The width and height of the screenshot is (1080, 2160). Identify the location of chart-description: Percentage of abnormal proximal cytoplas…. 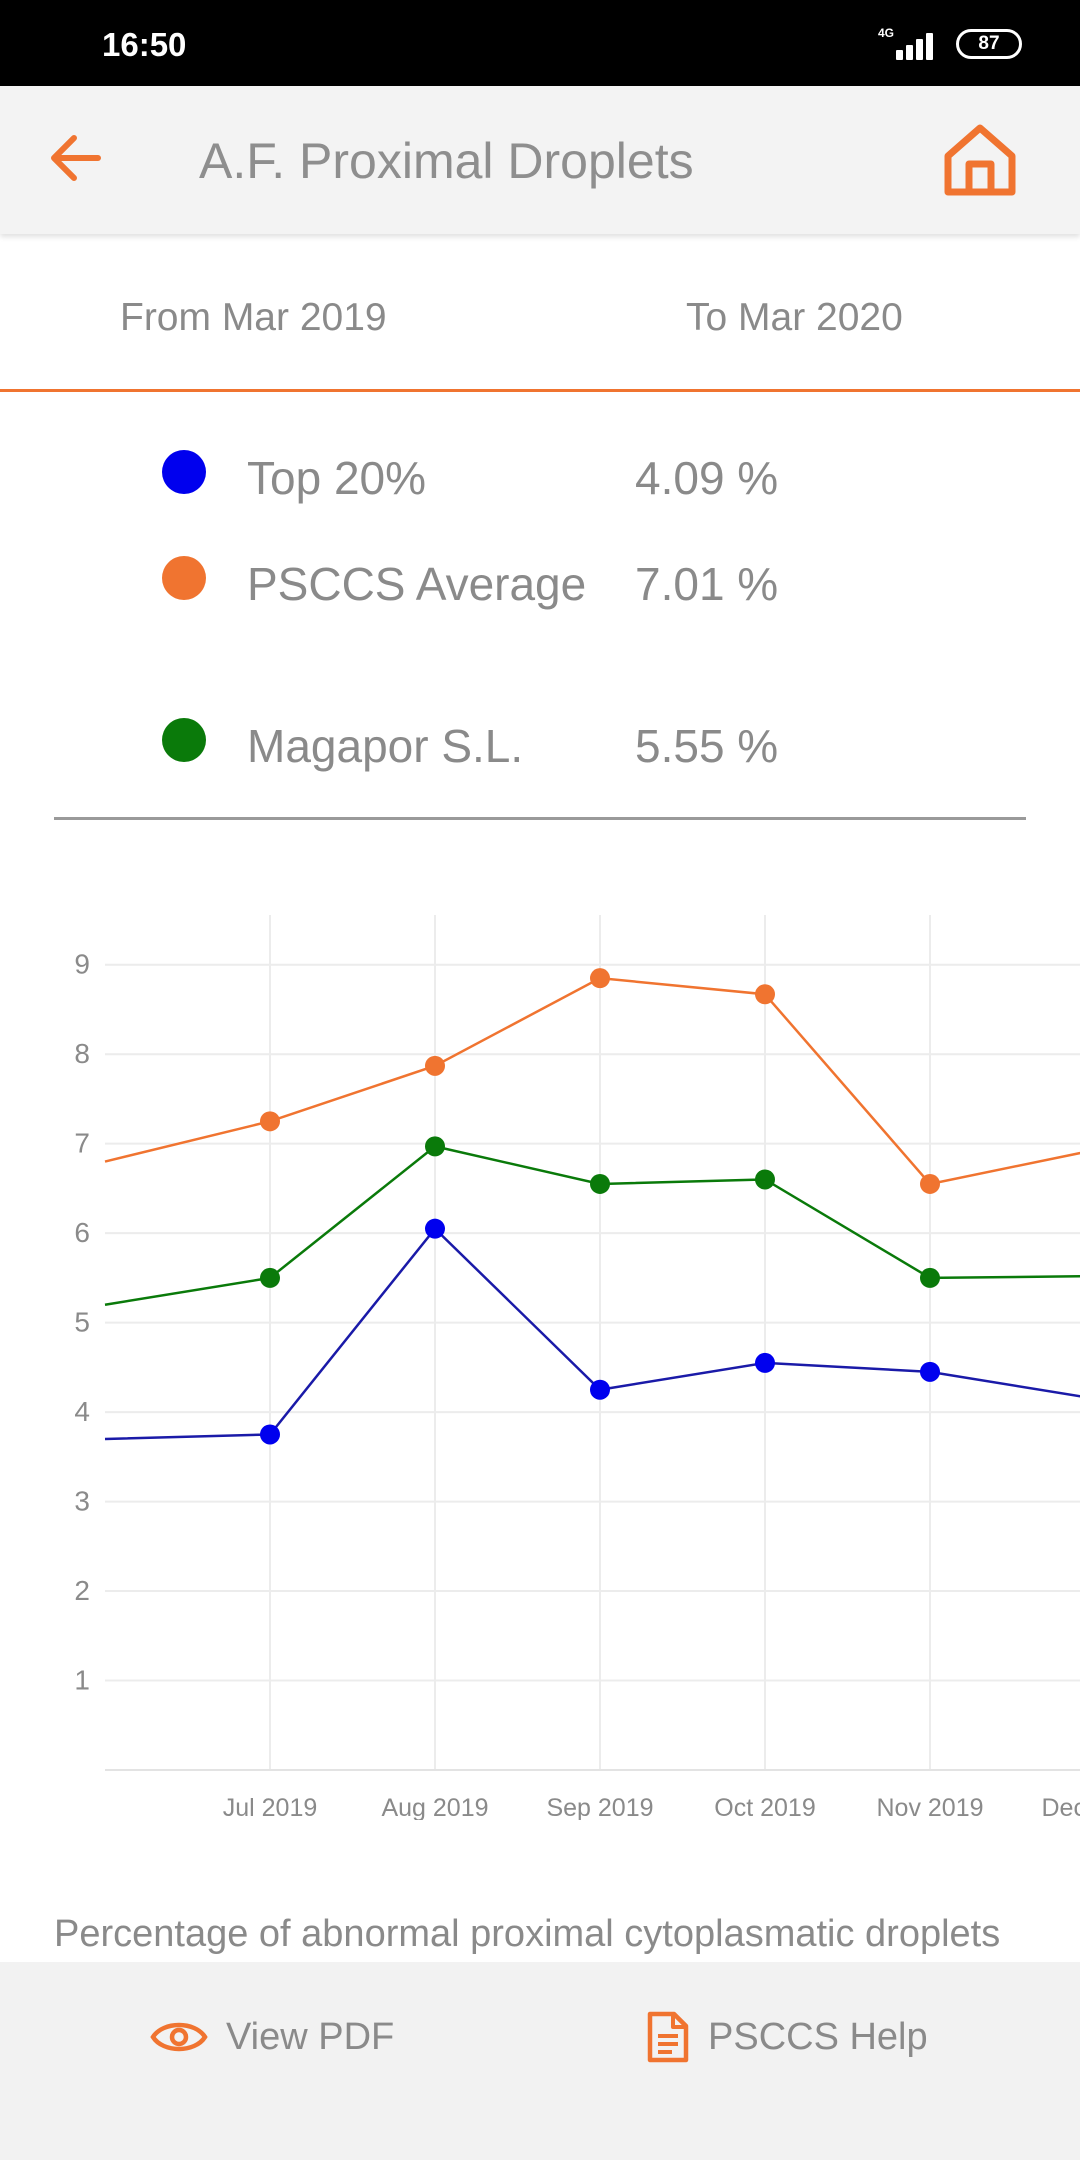
(527, 1934).